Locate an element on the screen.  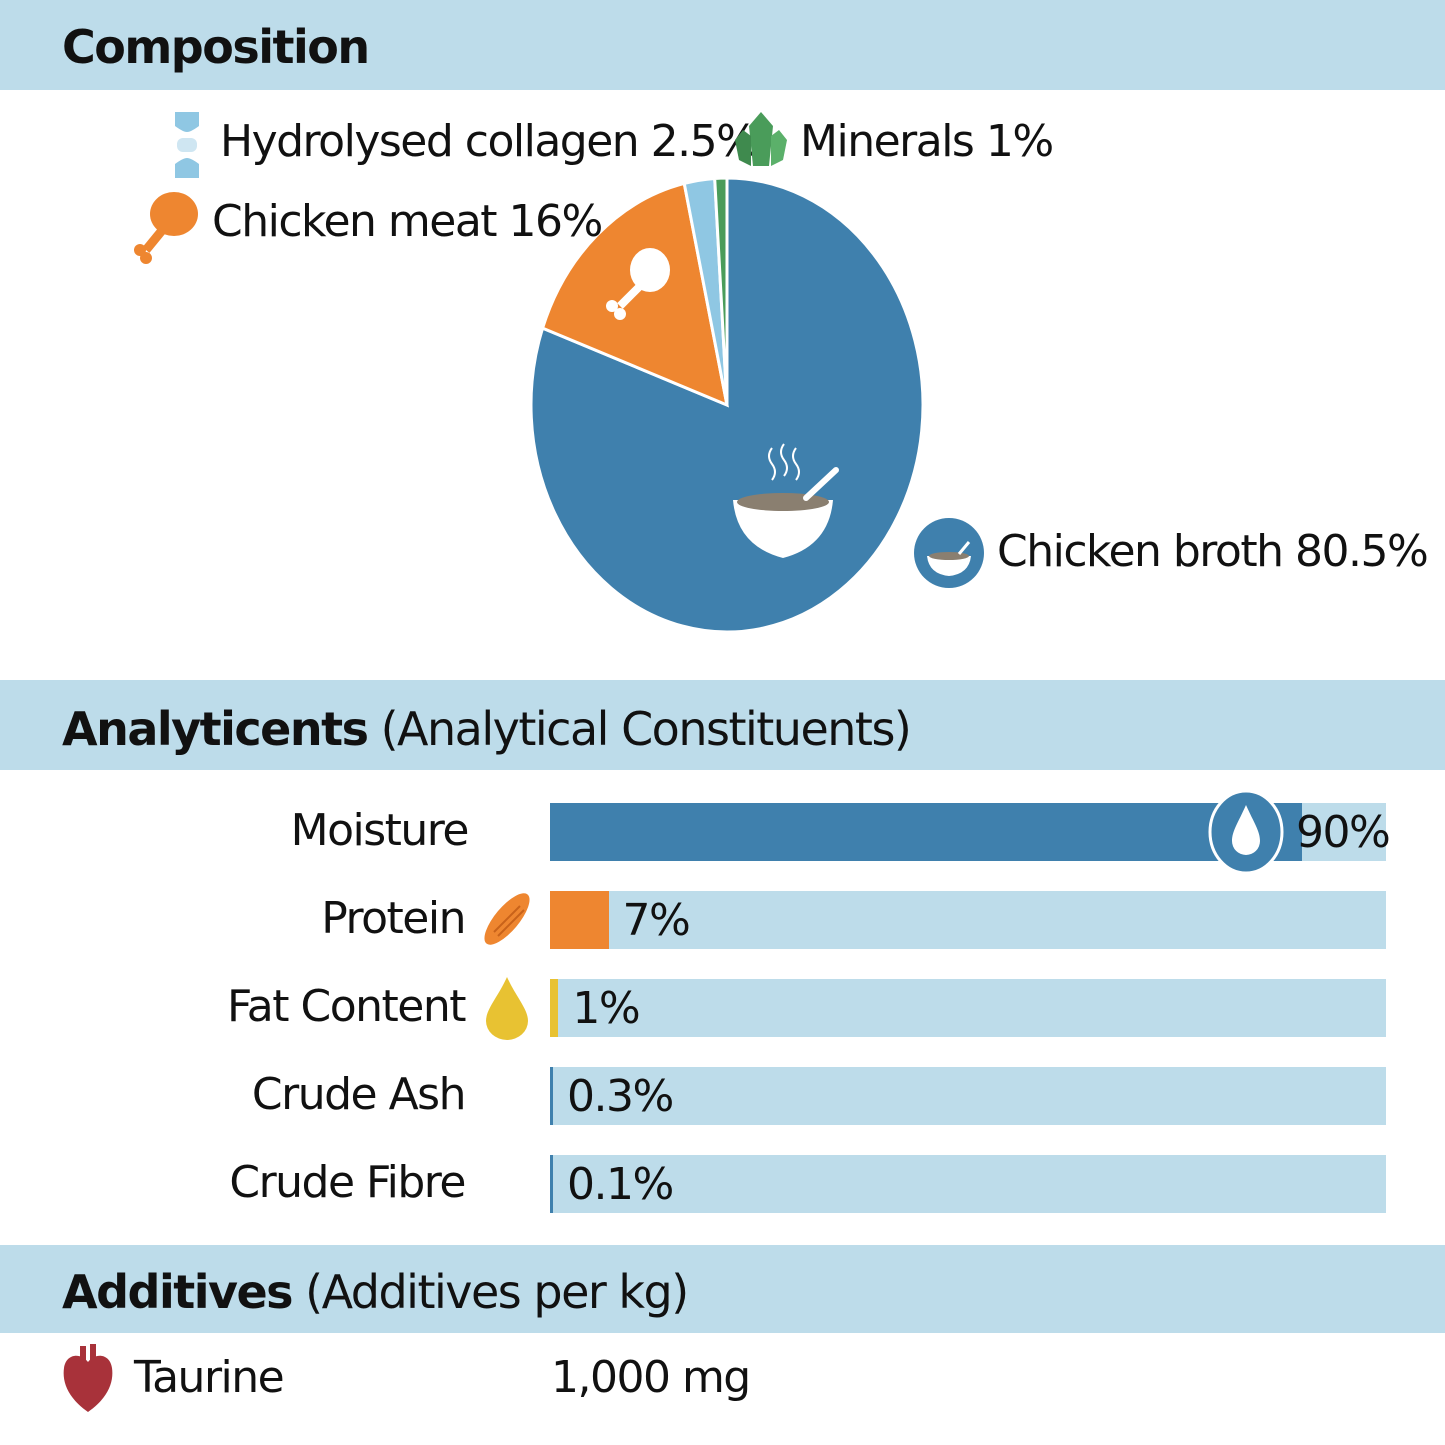
analytical-subtitle: (Analytical Constituents) is located at coordinates (646, 729).